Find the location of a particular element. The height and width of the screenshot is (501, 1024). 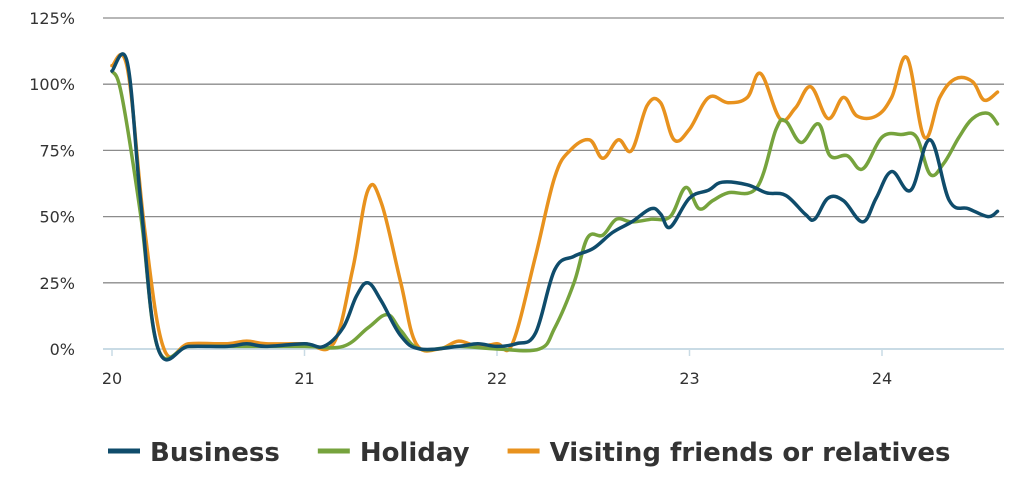

legend-label: Business is located at coordinates (215, 453).